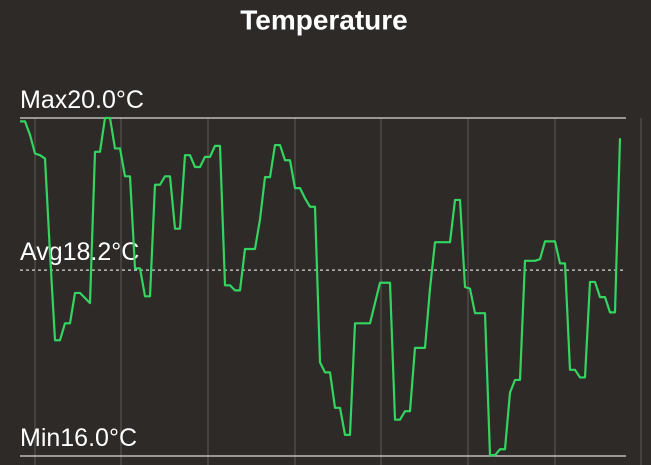 This screenshot has height=465, width=651. I want to click on chart-title: Temperature, so click(324, 19).